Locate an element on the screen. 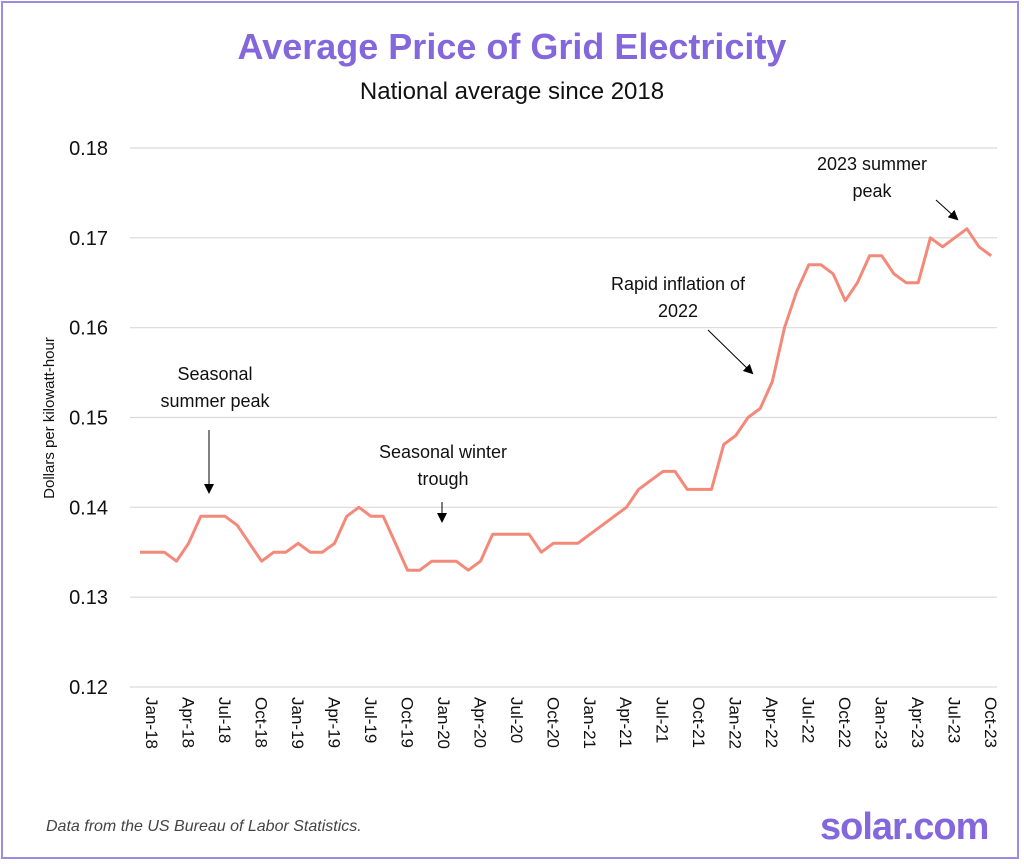 This screenshot has width=1024, height=864. x-tick-label: Jan-21 is located at coordinates (589, 723).